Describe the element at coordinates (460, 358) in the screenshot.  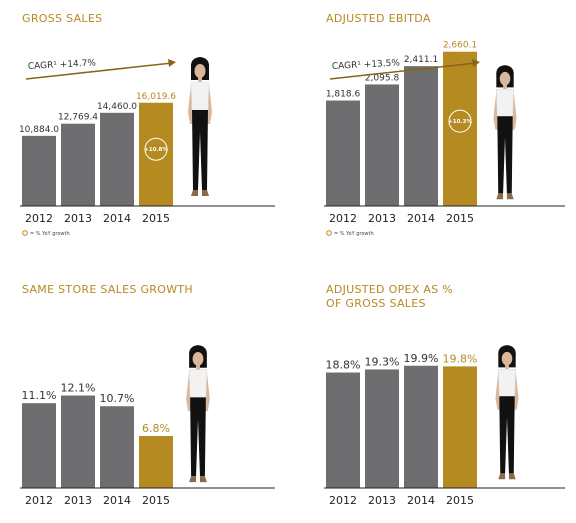
I see `data-label: 19.8%` at that location.